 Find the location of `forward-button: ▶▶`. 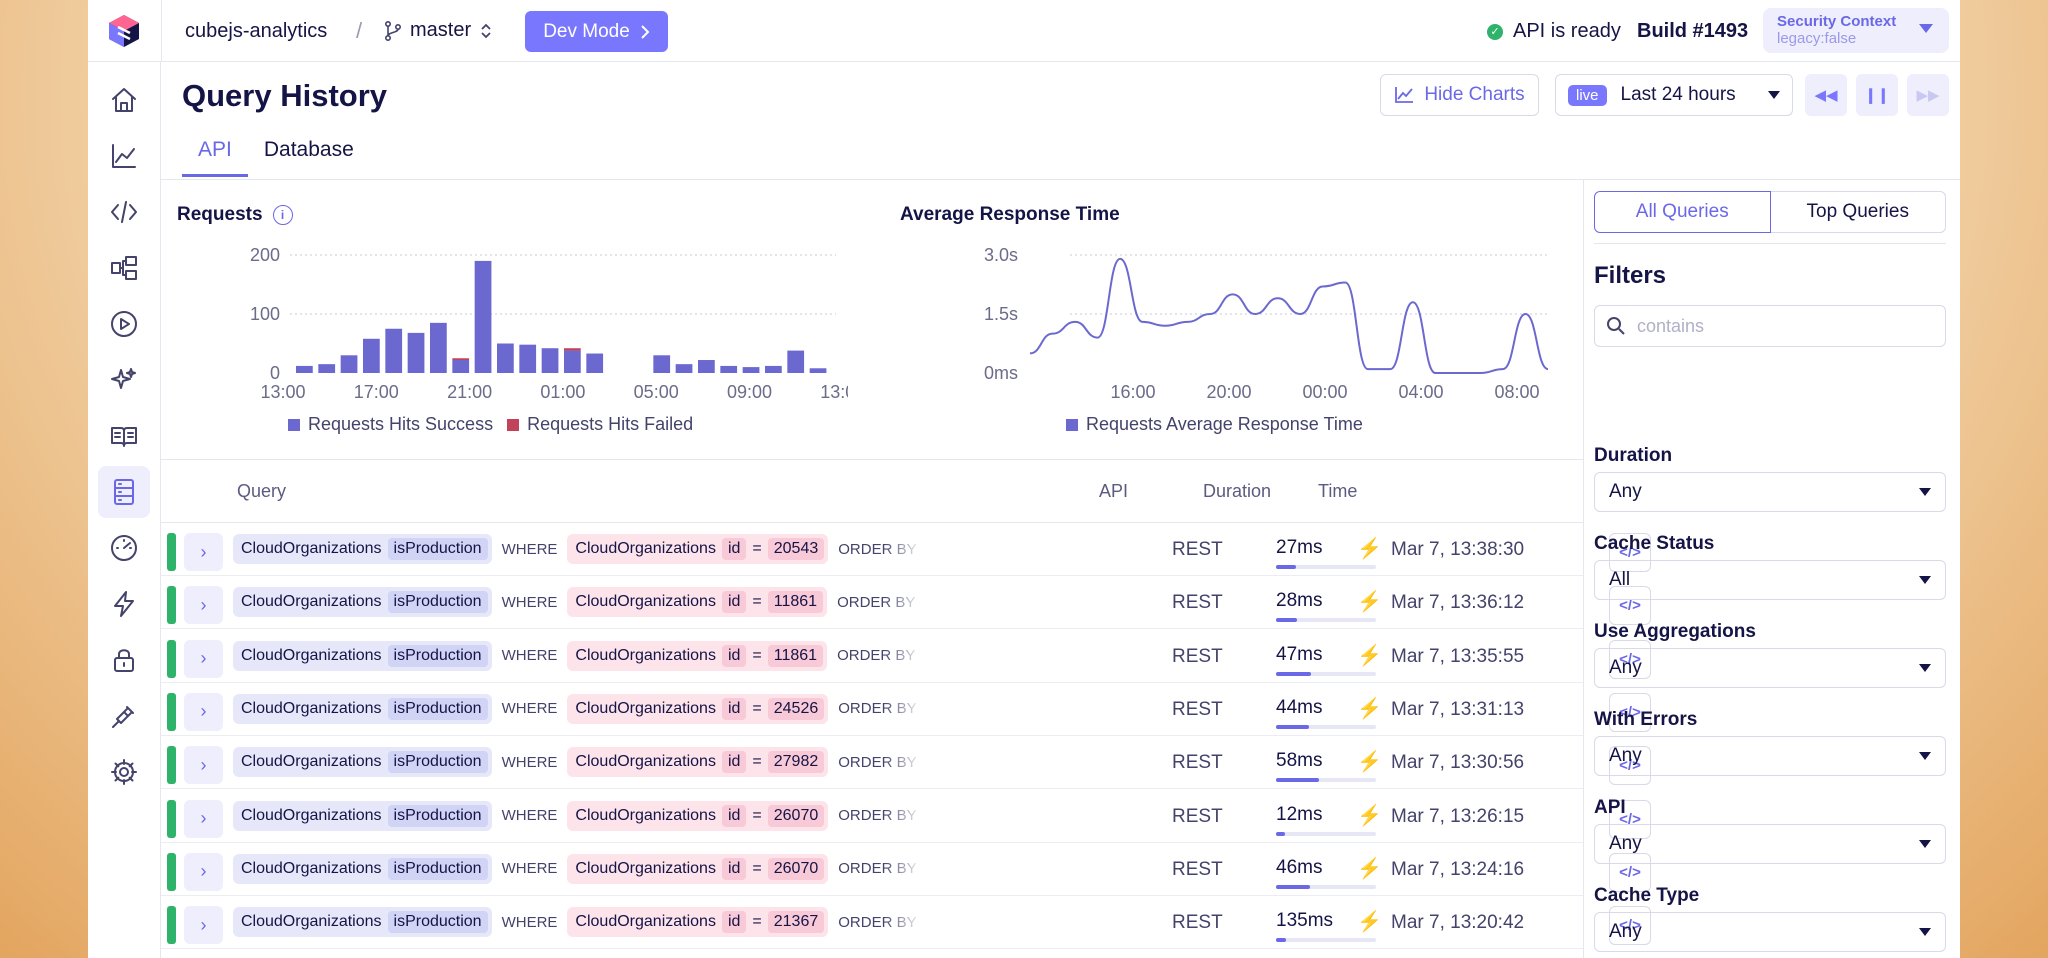

forward-button: ▶▶ is located at coordinates (1928, 95).